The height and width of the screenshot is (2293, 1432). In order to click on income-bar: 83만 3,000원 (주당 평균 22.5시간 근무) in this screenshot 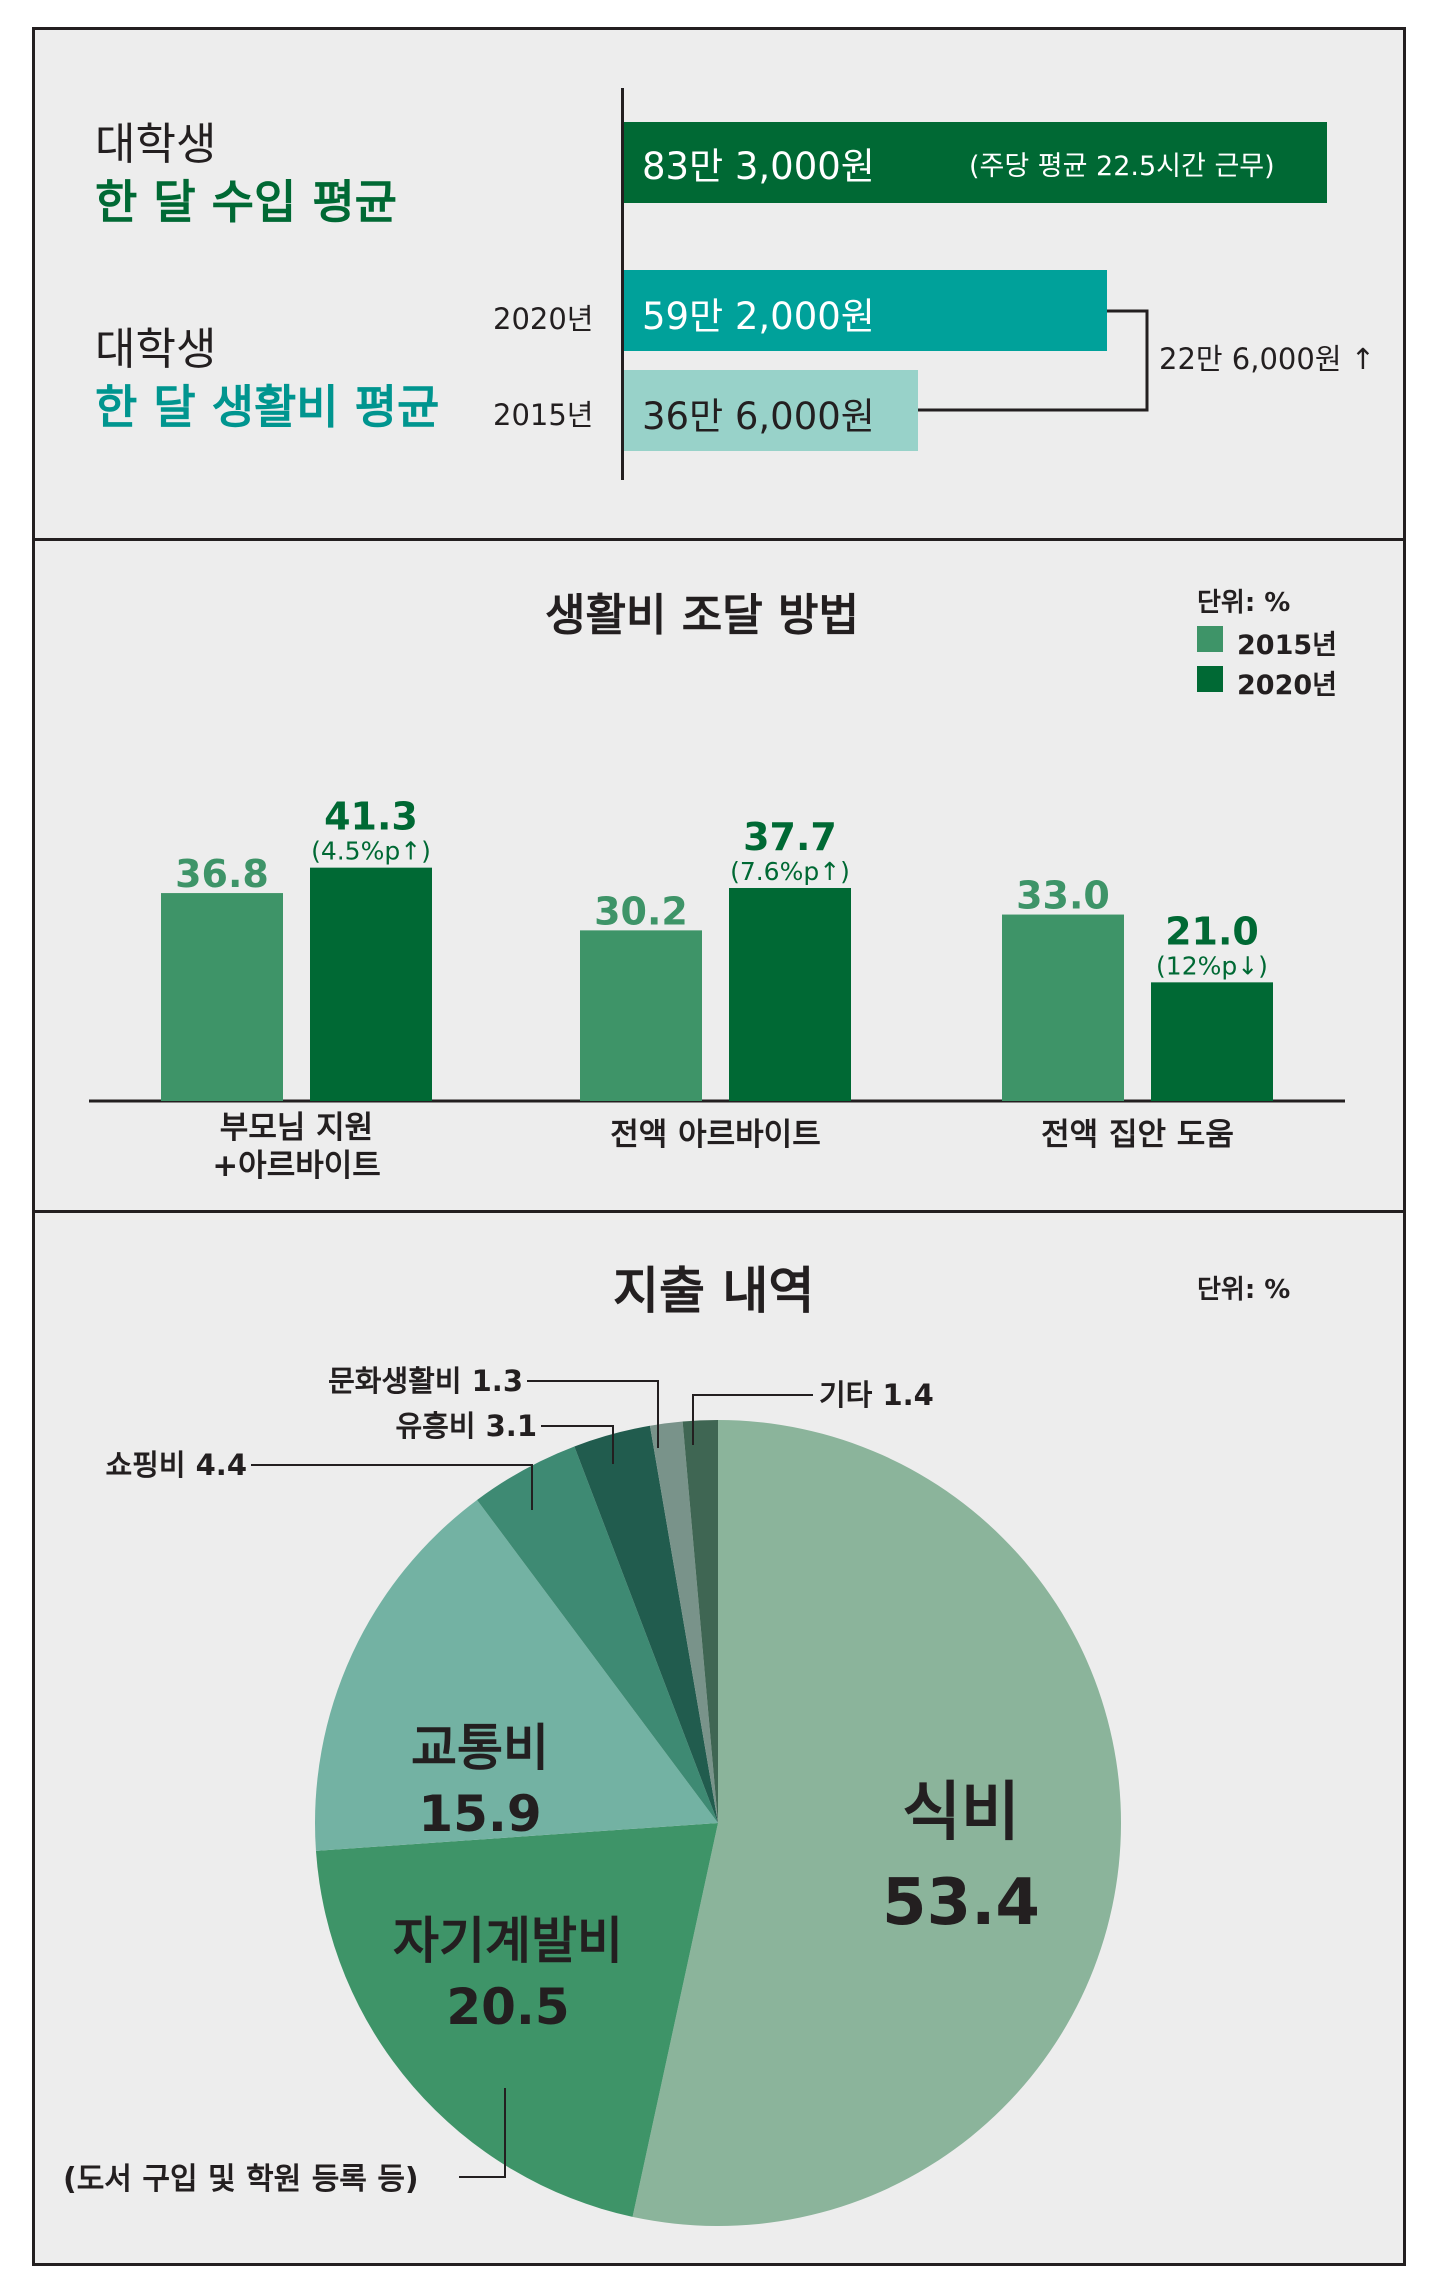, I will do `click(975, 162)`.